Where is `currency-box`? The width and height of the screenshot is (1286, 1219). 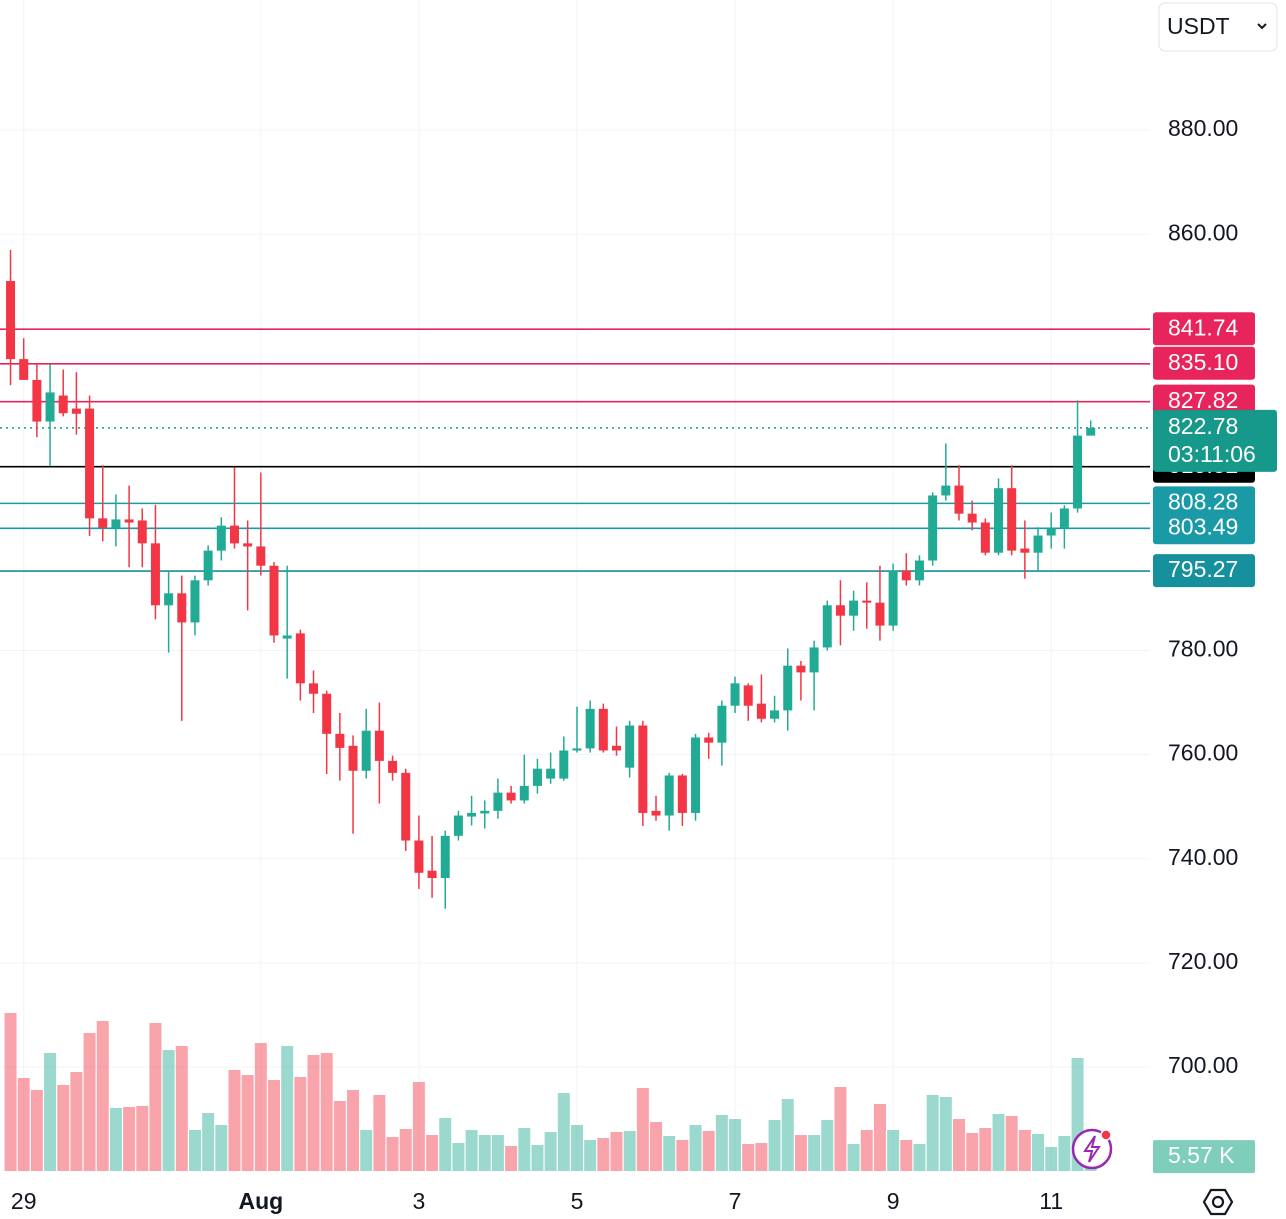
currency-box is located at coordinates (1218, 27).